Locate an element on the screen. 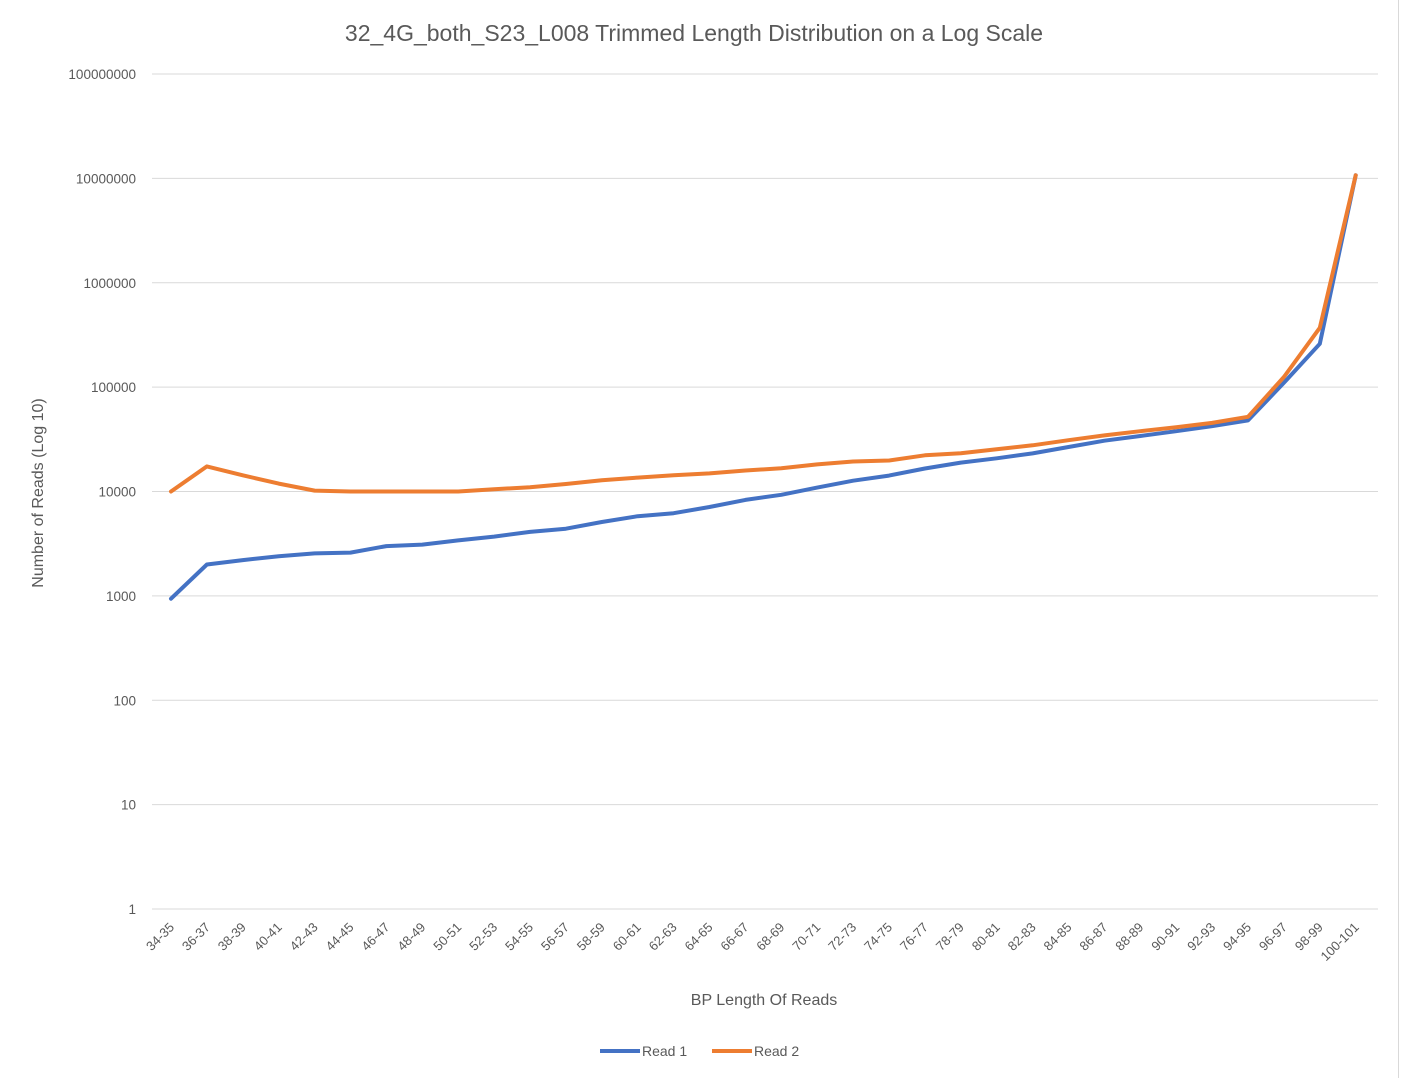 The width and height of the screenshot is (1402, 1083). x-tick-label: 36-37 is located at coordinates (196, 937).